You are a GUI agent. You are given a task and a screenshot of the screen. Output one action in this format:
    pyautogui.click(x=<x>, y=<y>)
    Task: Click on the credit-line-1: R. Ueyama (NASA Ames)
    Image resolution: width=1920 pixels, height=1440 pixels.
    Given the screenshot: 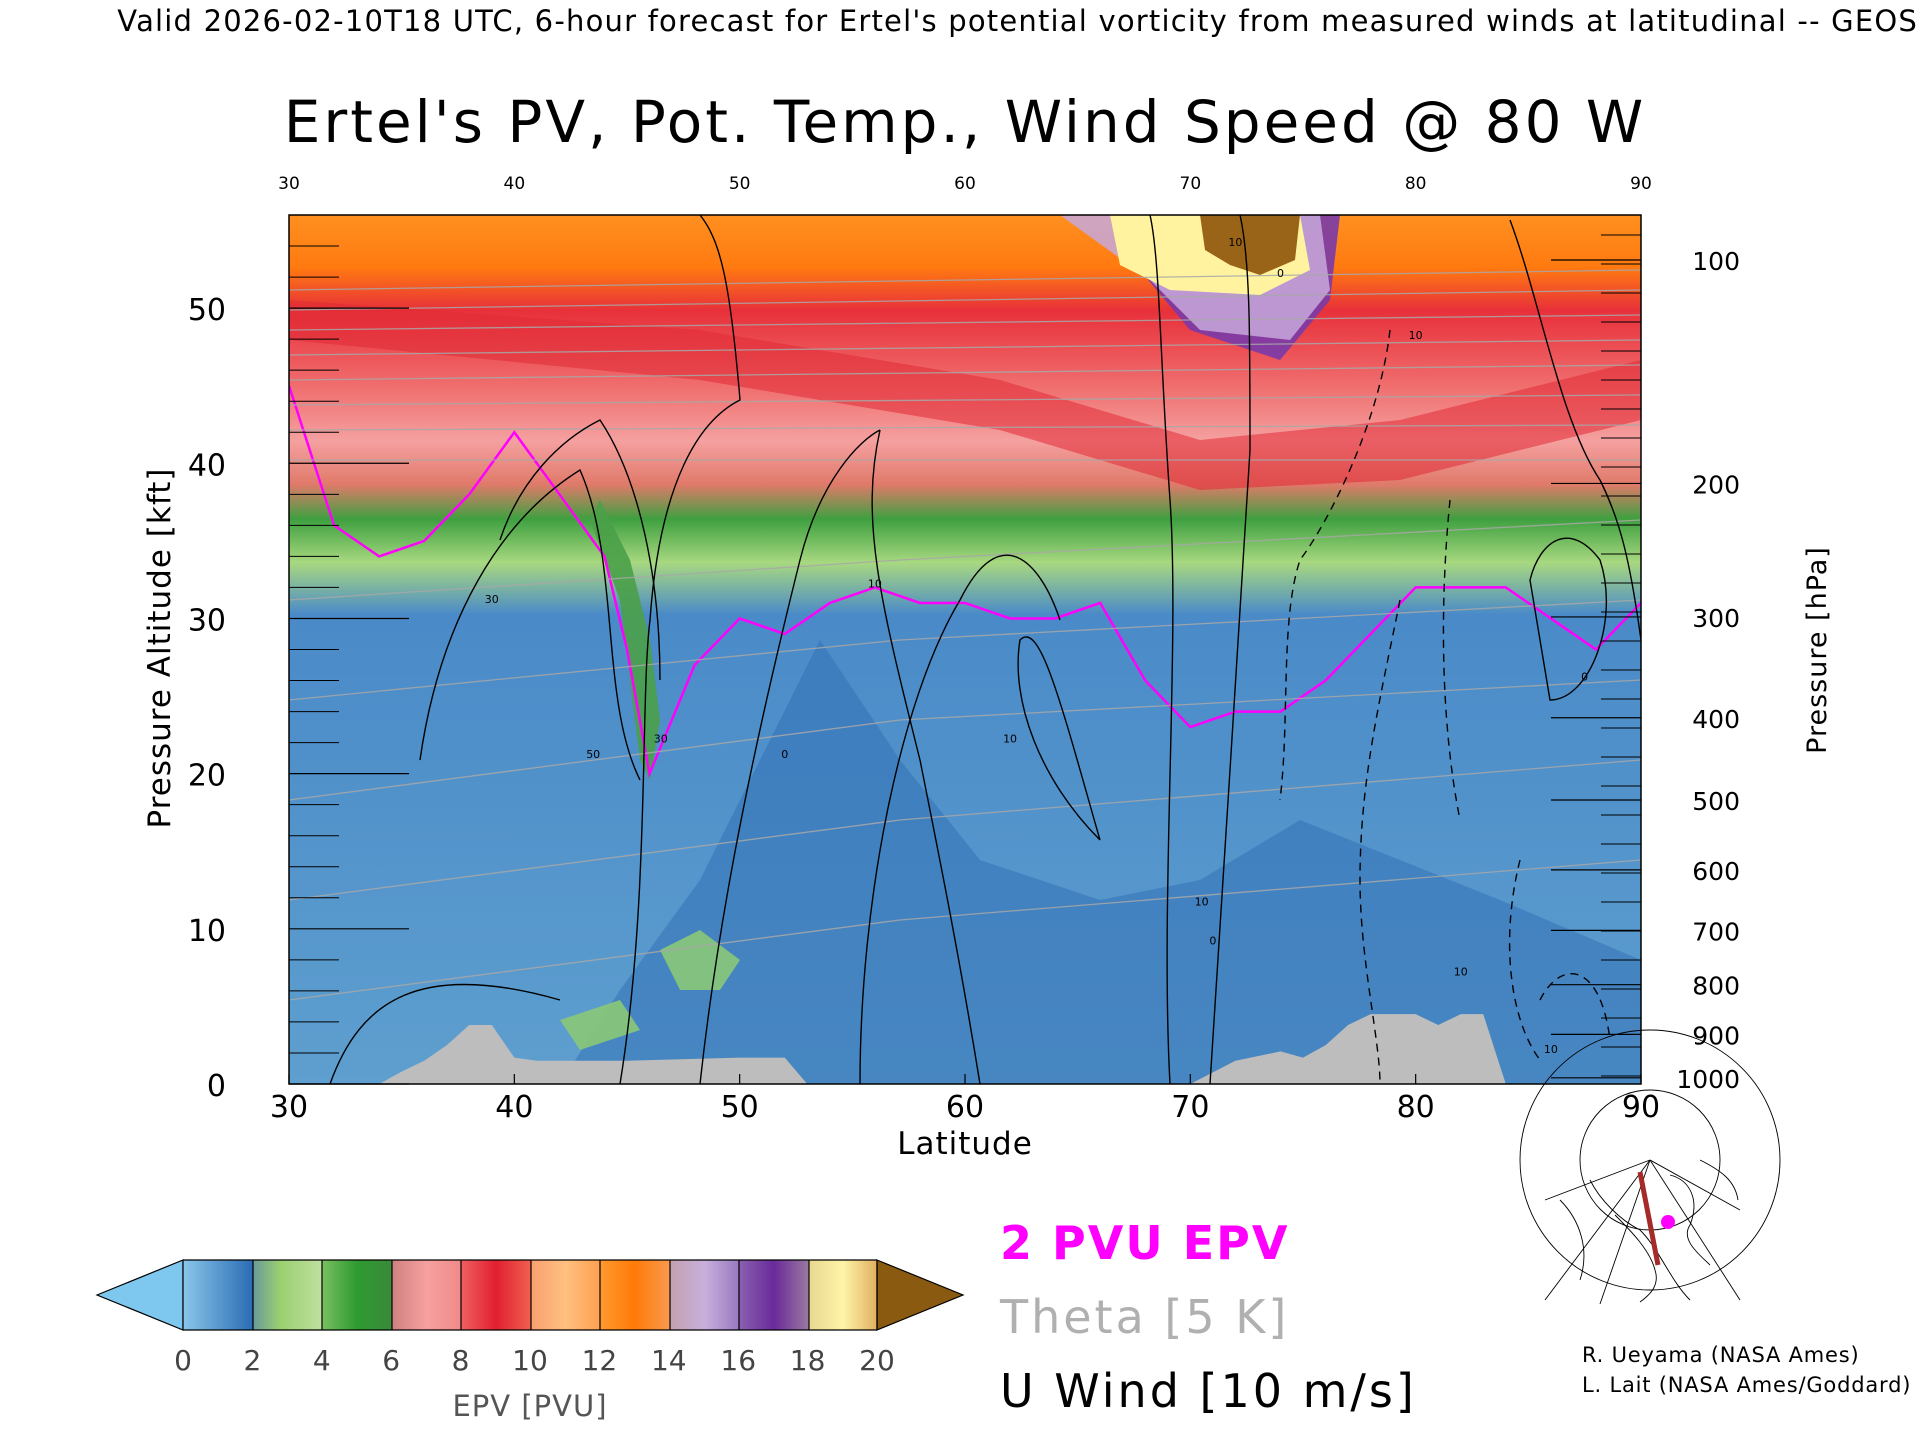 What is the action you would take?
    pyautogui.click(x=1721, y=1355)
    